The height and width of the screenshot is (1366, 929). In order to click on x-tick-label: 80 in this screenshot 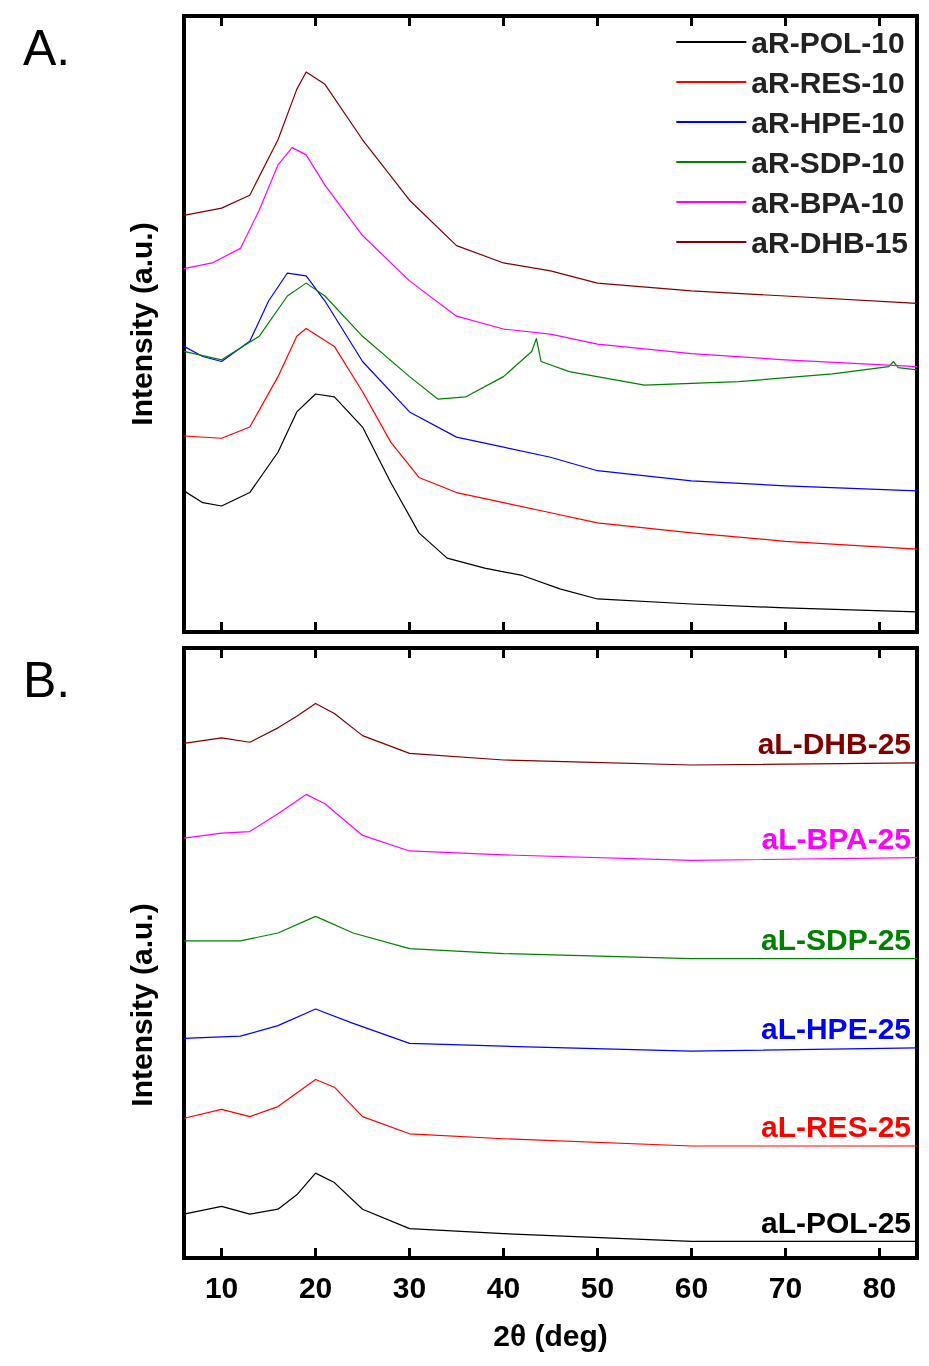, I will do `click(879, 1287)`.